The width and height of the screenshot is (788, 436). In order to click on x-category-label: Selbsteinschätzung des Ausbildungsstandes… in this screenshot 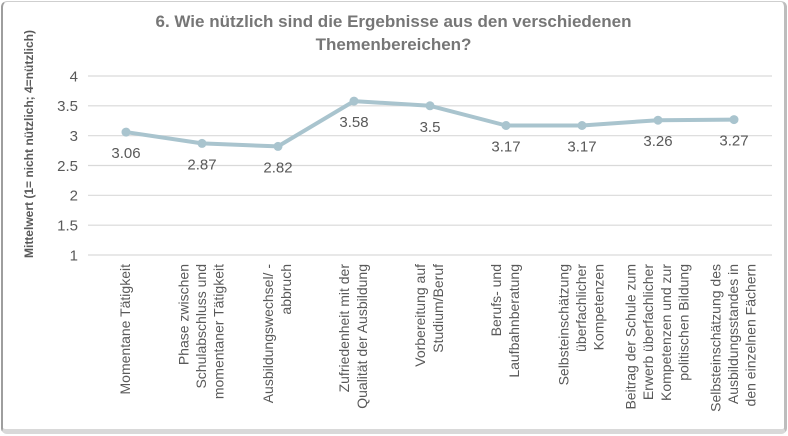, I will do `click(733, 338)`.